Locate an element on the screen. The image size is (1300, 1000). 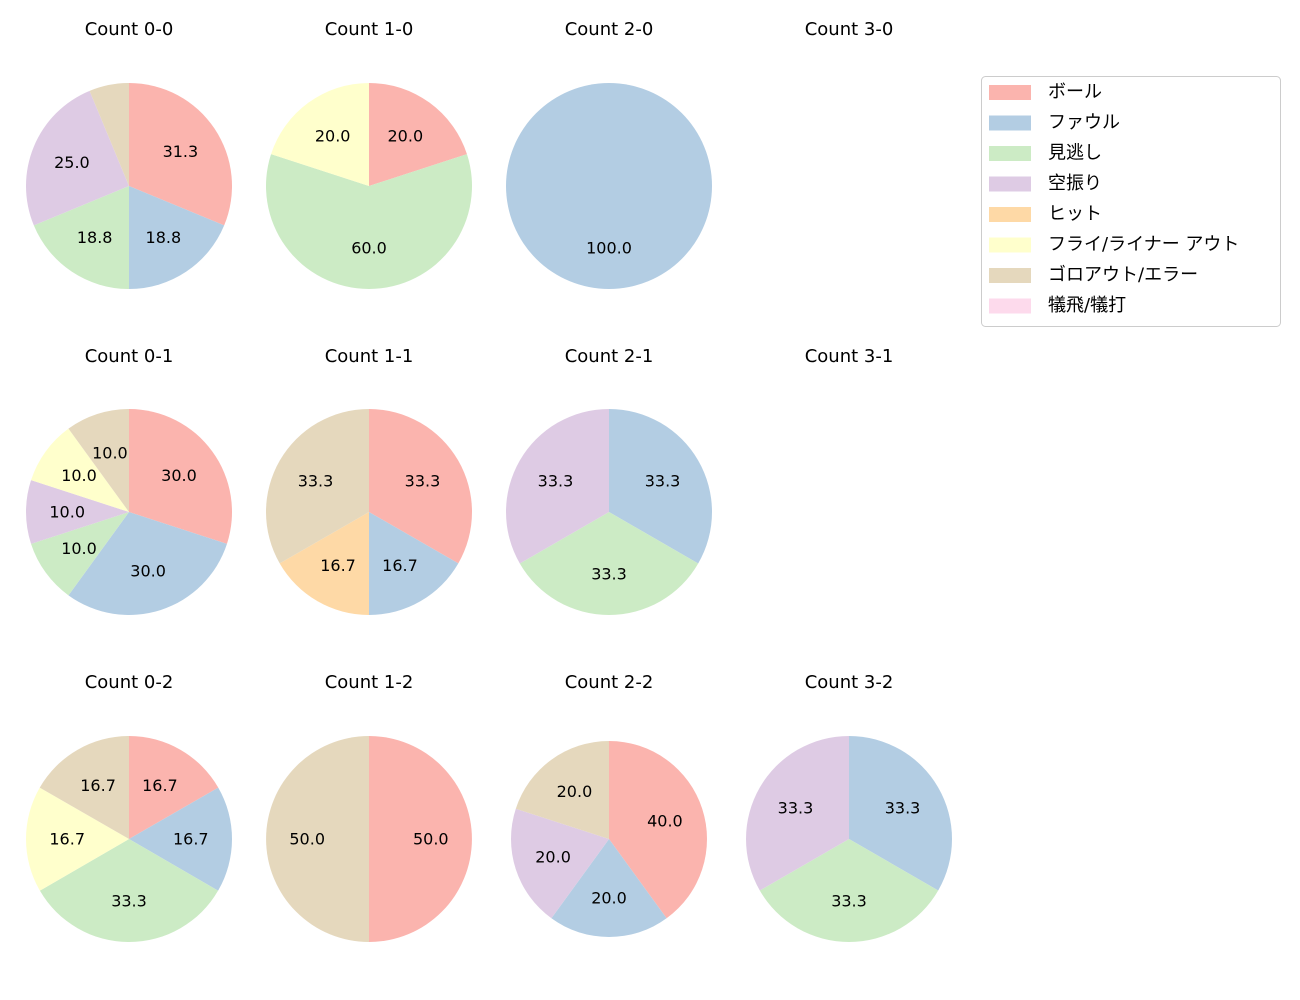
pie-title: Count 3-0 is located at coordinates (849, 29).